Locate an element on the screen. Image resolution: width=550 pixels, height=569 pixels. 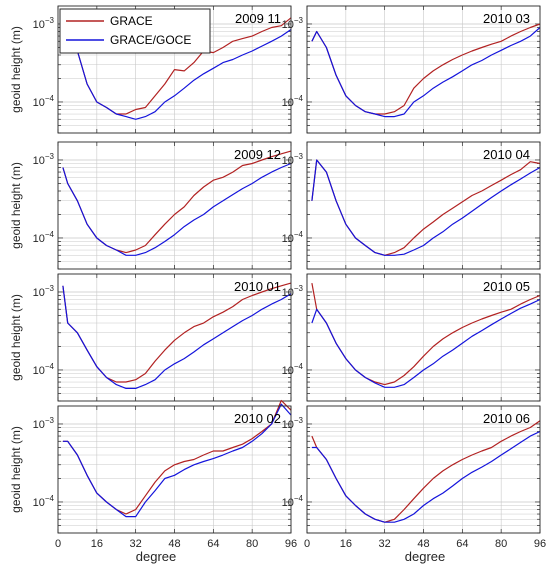
panel-title: 2009 11 is located at coordinates (258, 18).